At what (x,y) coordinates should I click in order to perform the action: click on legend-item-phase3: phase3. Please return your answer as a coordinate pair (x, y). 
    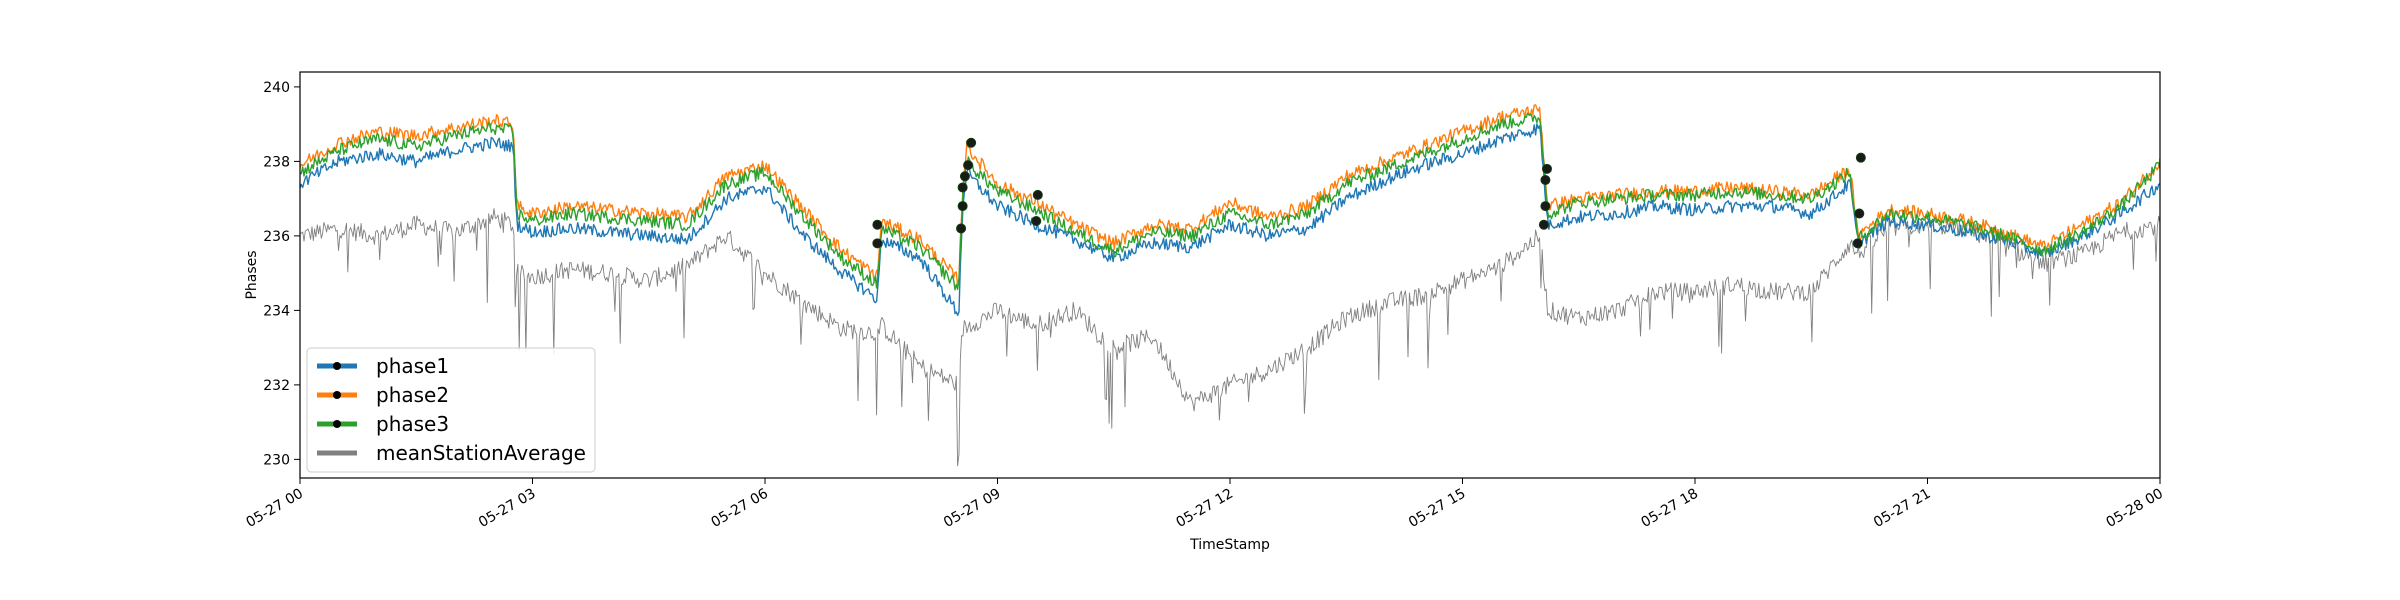
    Looking at the image, I should click on (383, 424).